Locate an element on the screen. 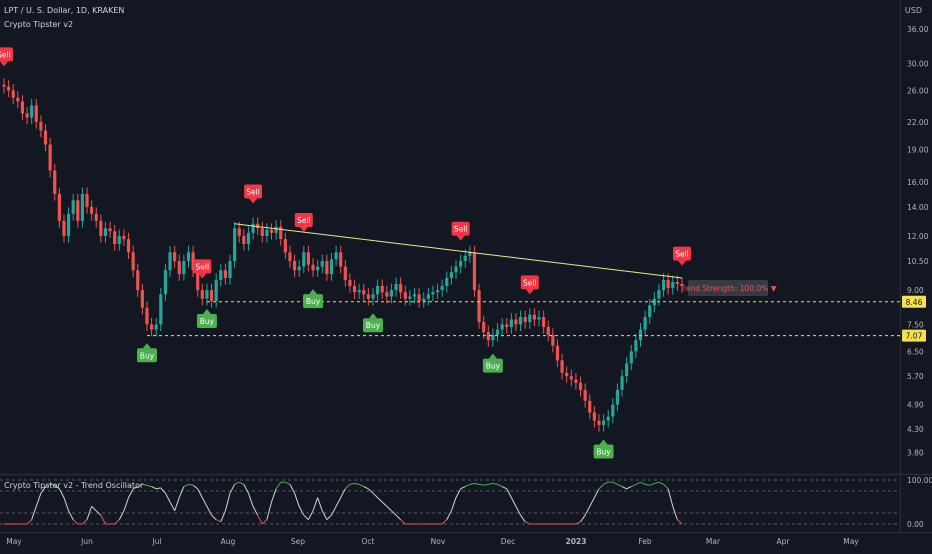 The width and height of the screenshot is (932, 554). indicator-name: Crypto Tipster v2 is located at coordinates (39, 24).